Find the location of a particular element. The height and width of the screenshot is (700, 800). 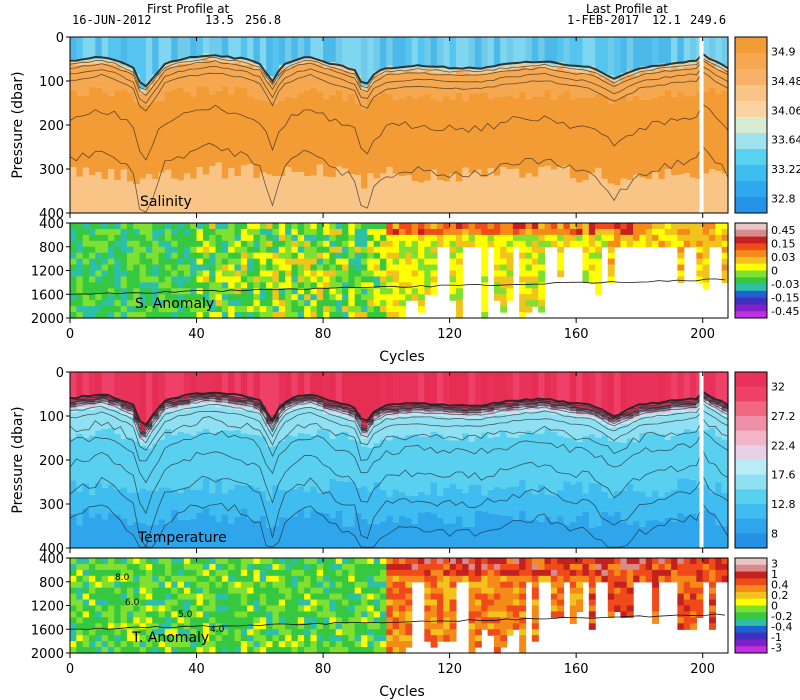

colorbar-swatch is located at coordinates (751, 636).